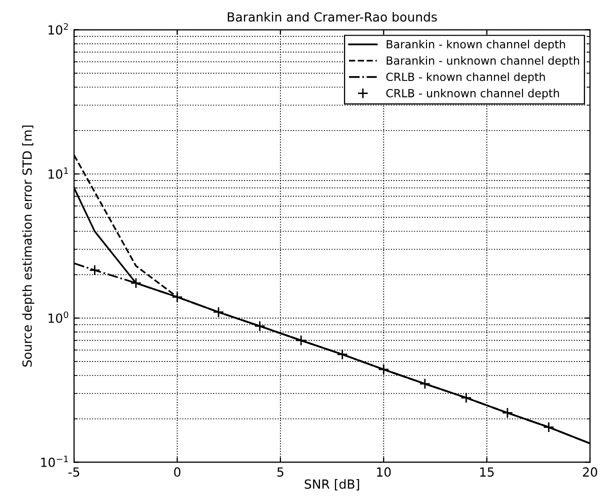 Image resolution: width=607 pixels, height=497 pixels. I want to click on y-tick-label: 10$^{−1}$, so click(54, 462).